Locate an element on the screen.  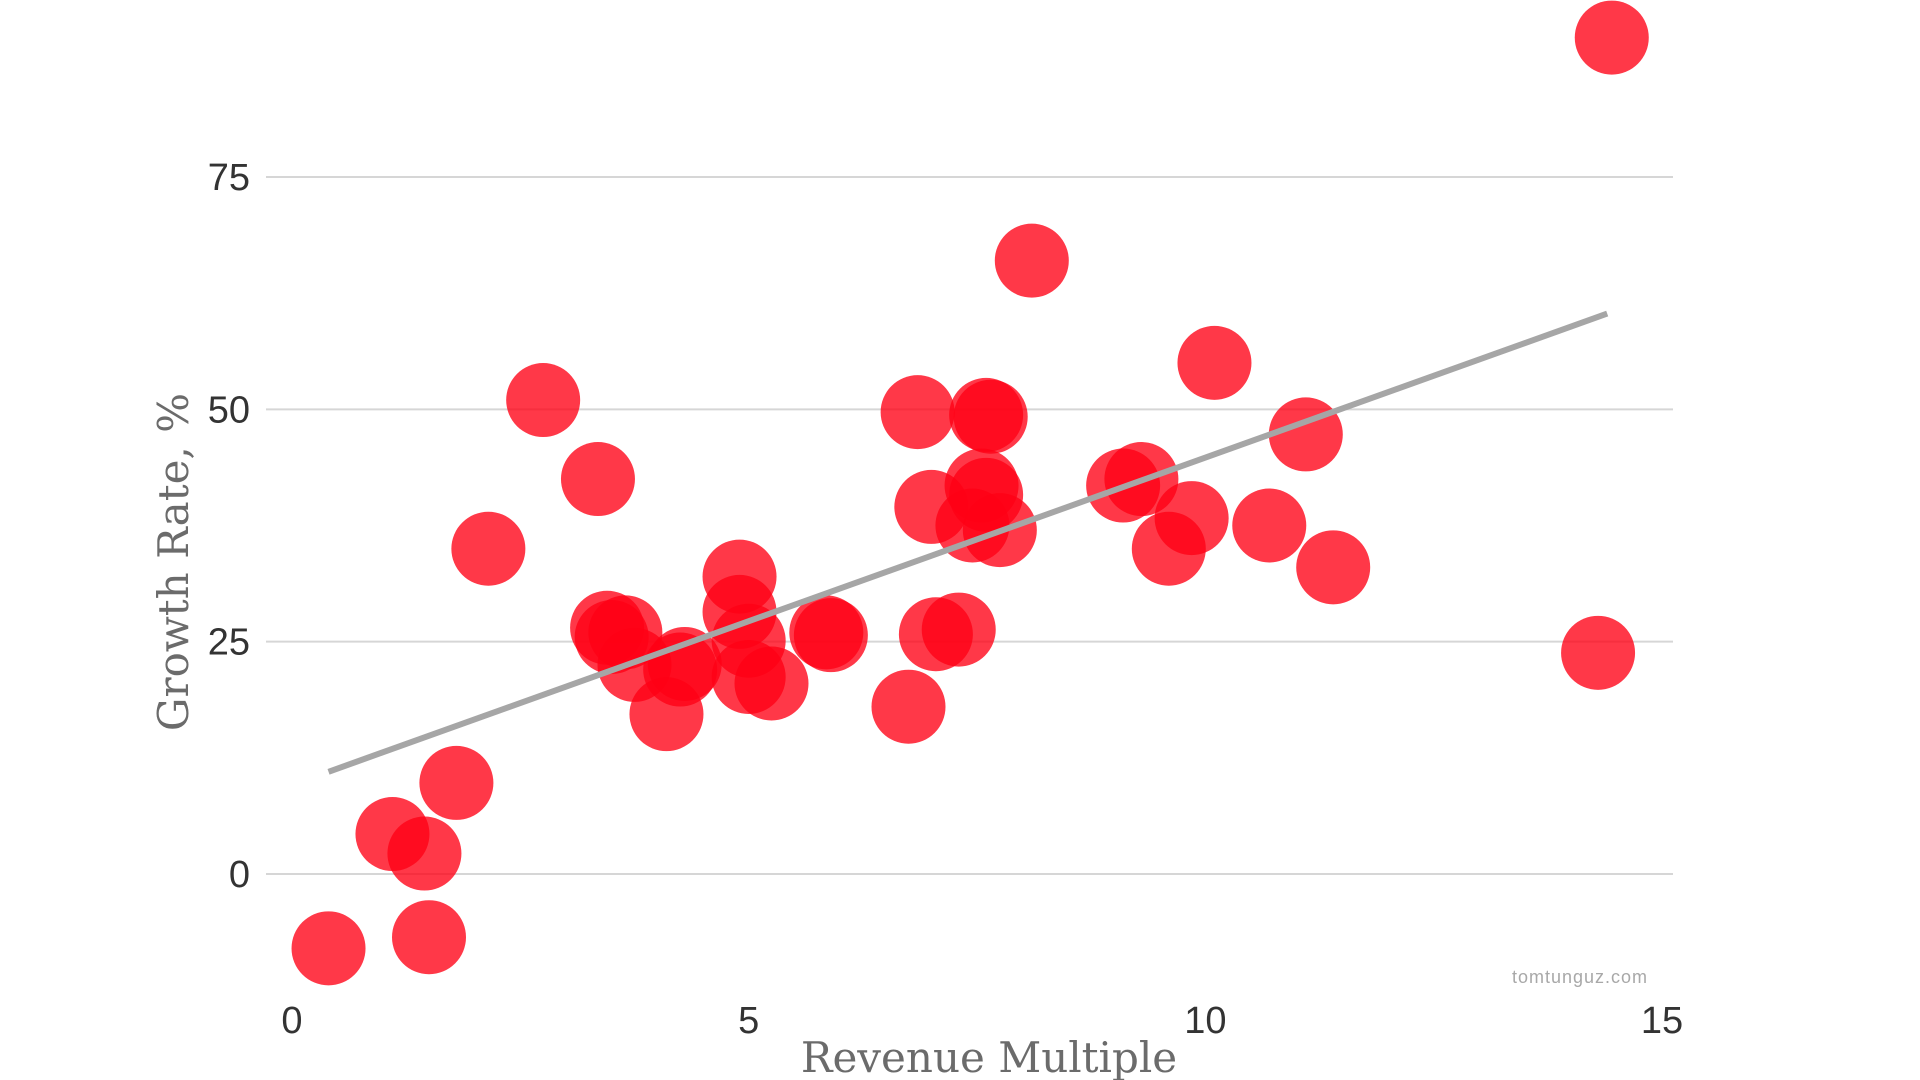
y-tick-label: 50 is located at coordinates (229, 410).